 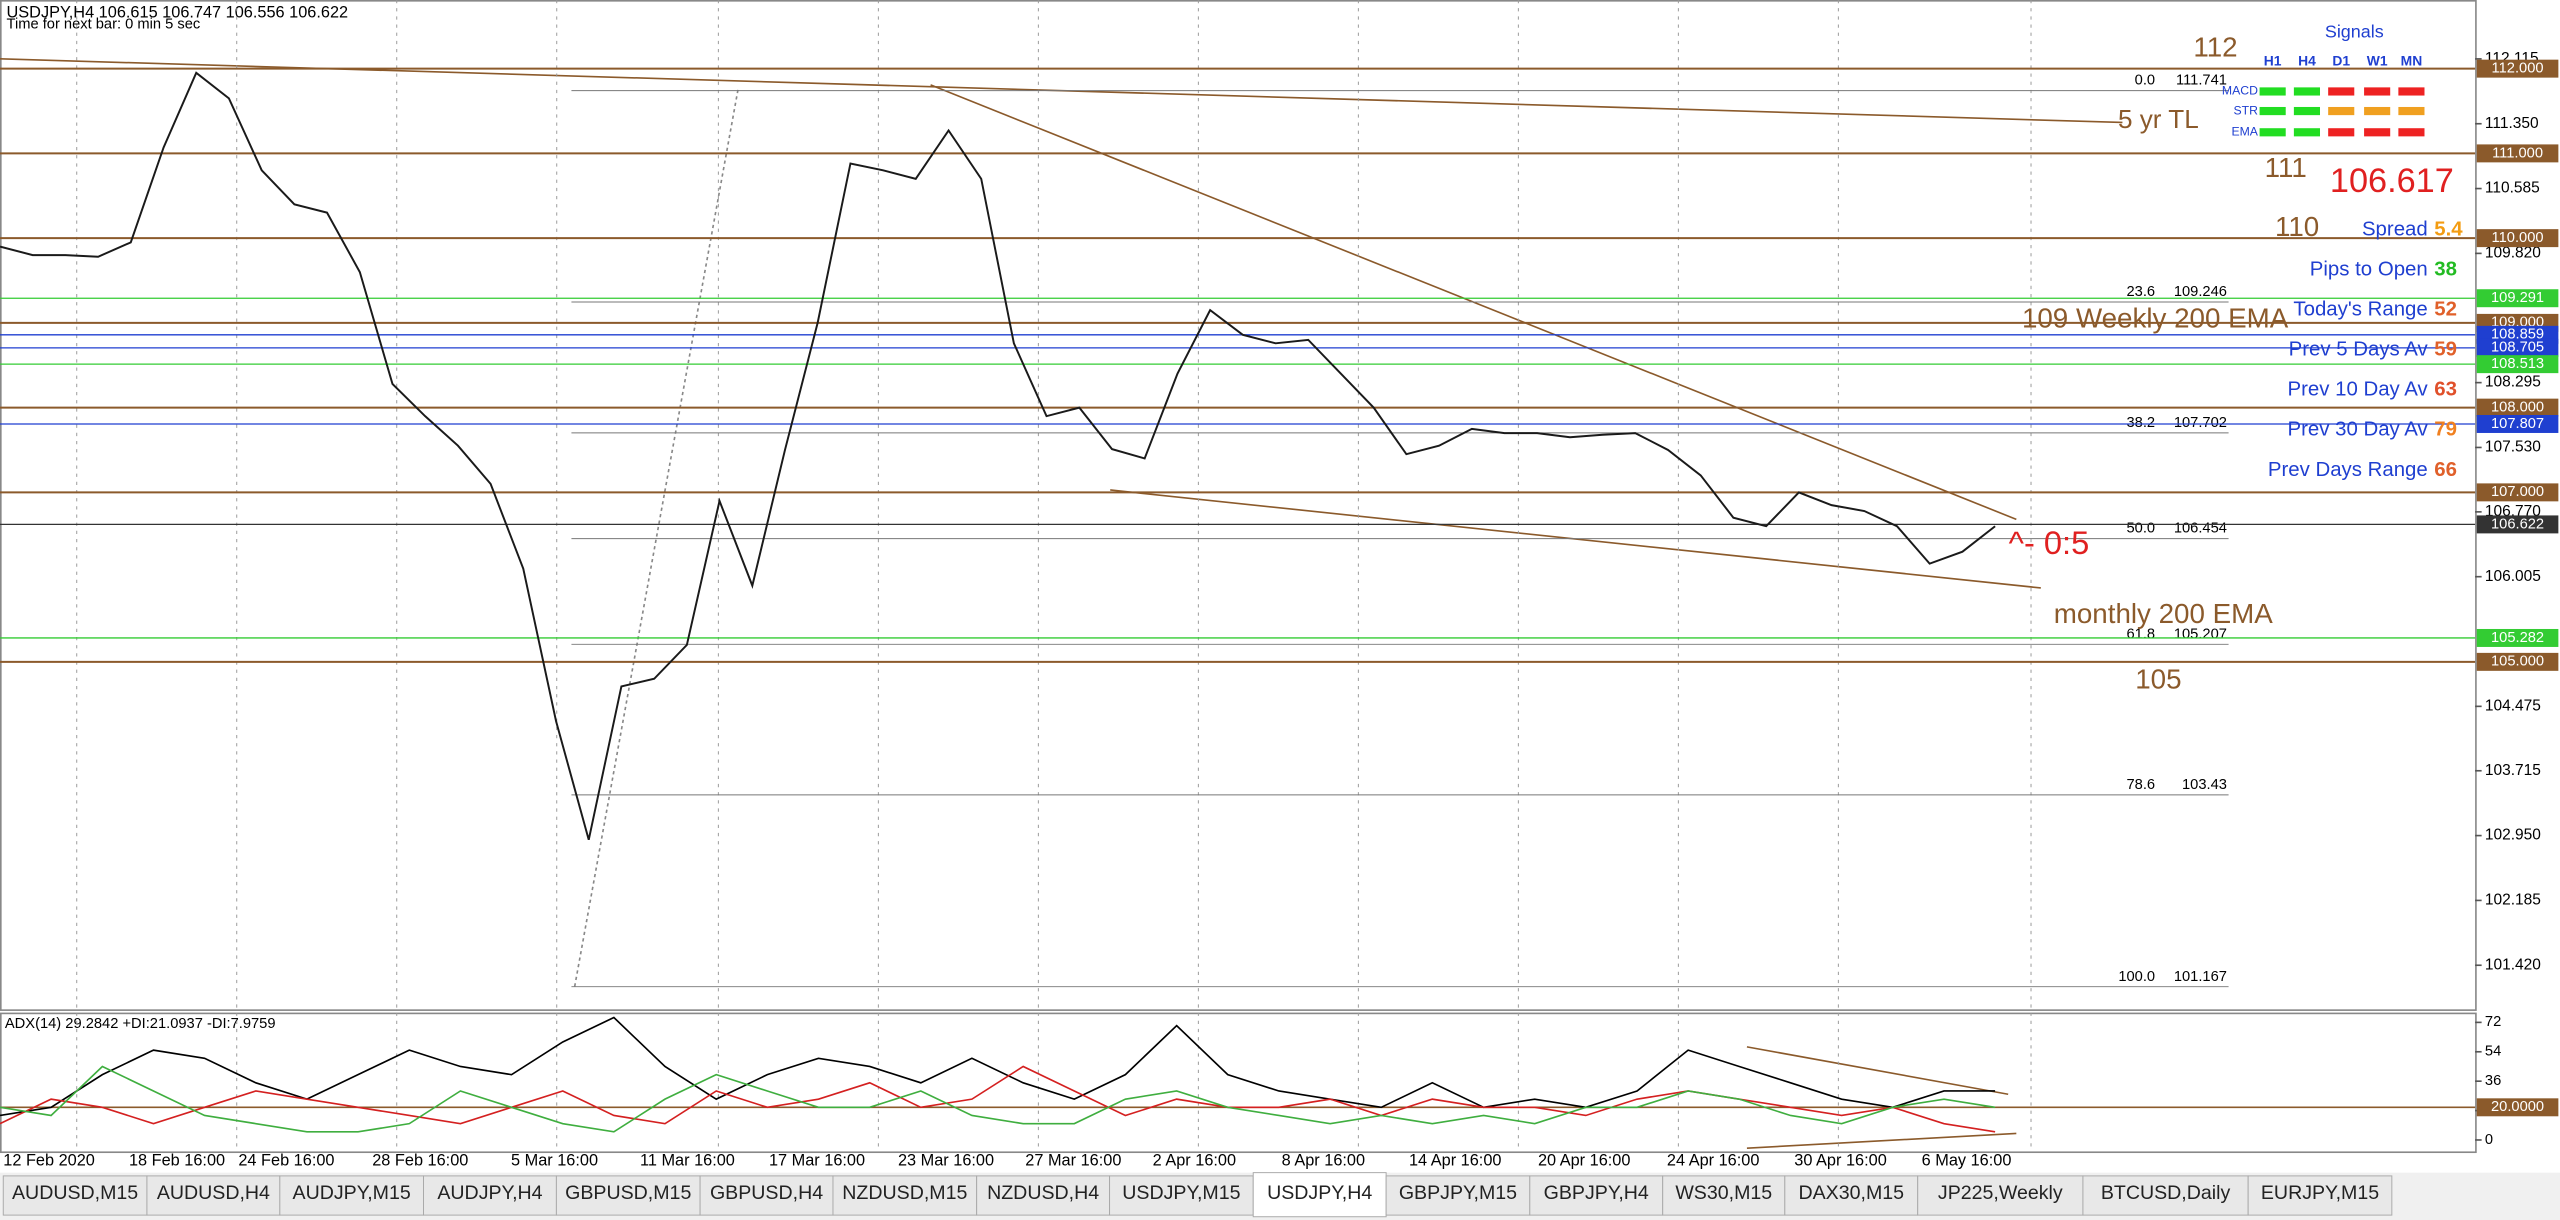 I want to click on y-tick-label: 102.950, so click(x=2513, y=835).